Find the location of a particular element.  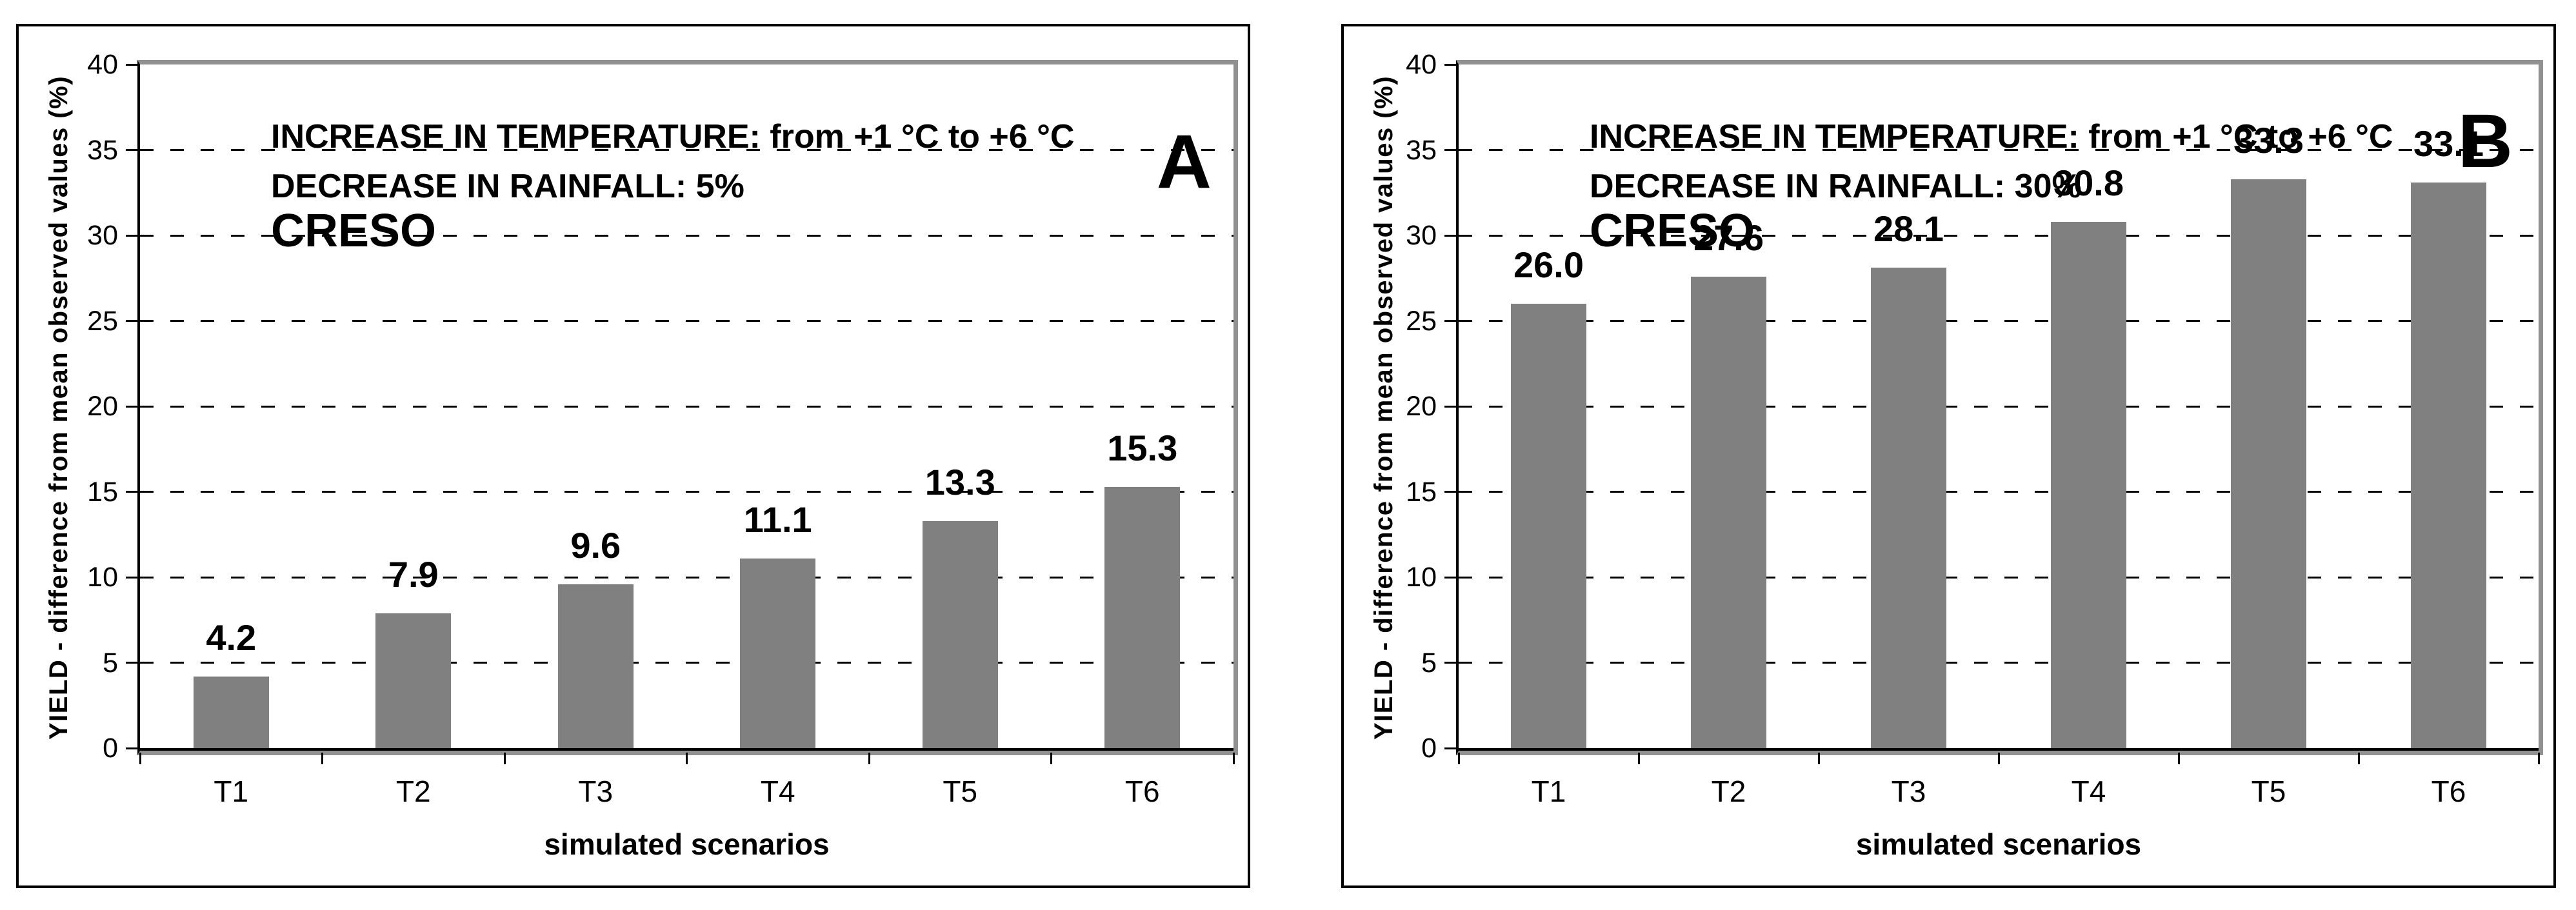

bar-value-label-t4: 30.8 is located at coordinates (2088, 183).